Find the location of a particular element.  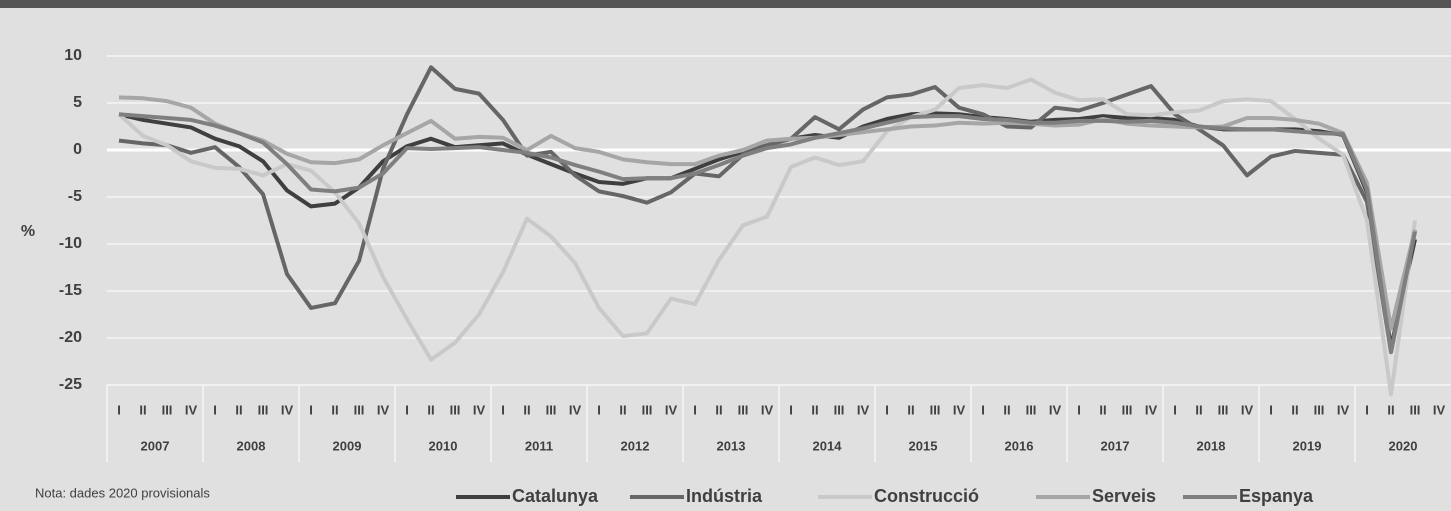

note: Nota: dades 2020 provisionals is located at coordinates (122, 492).